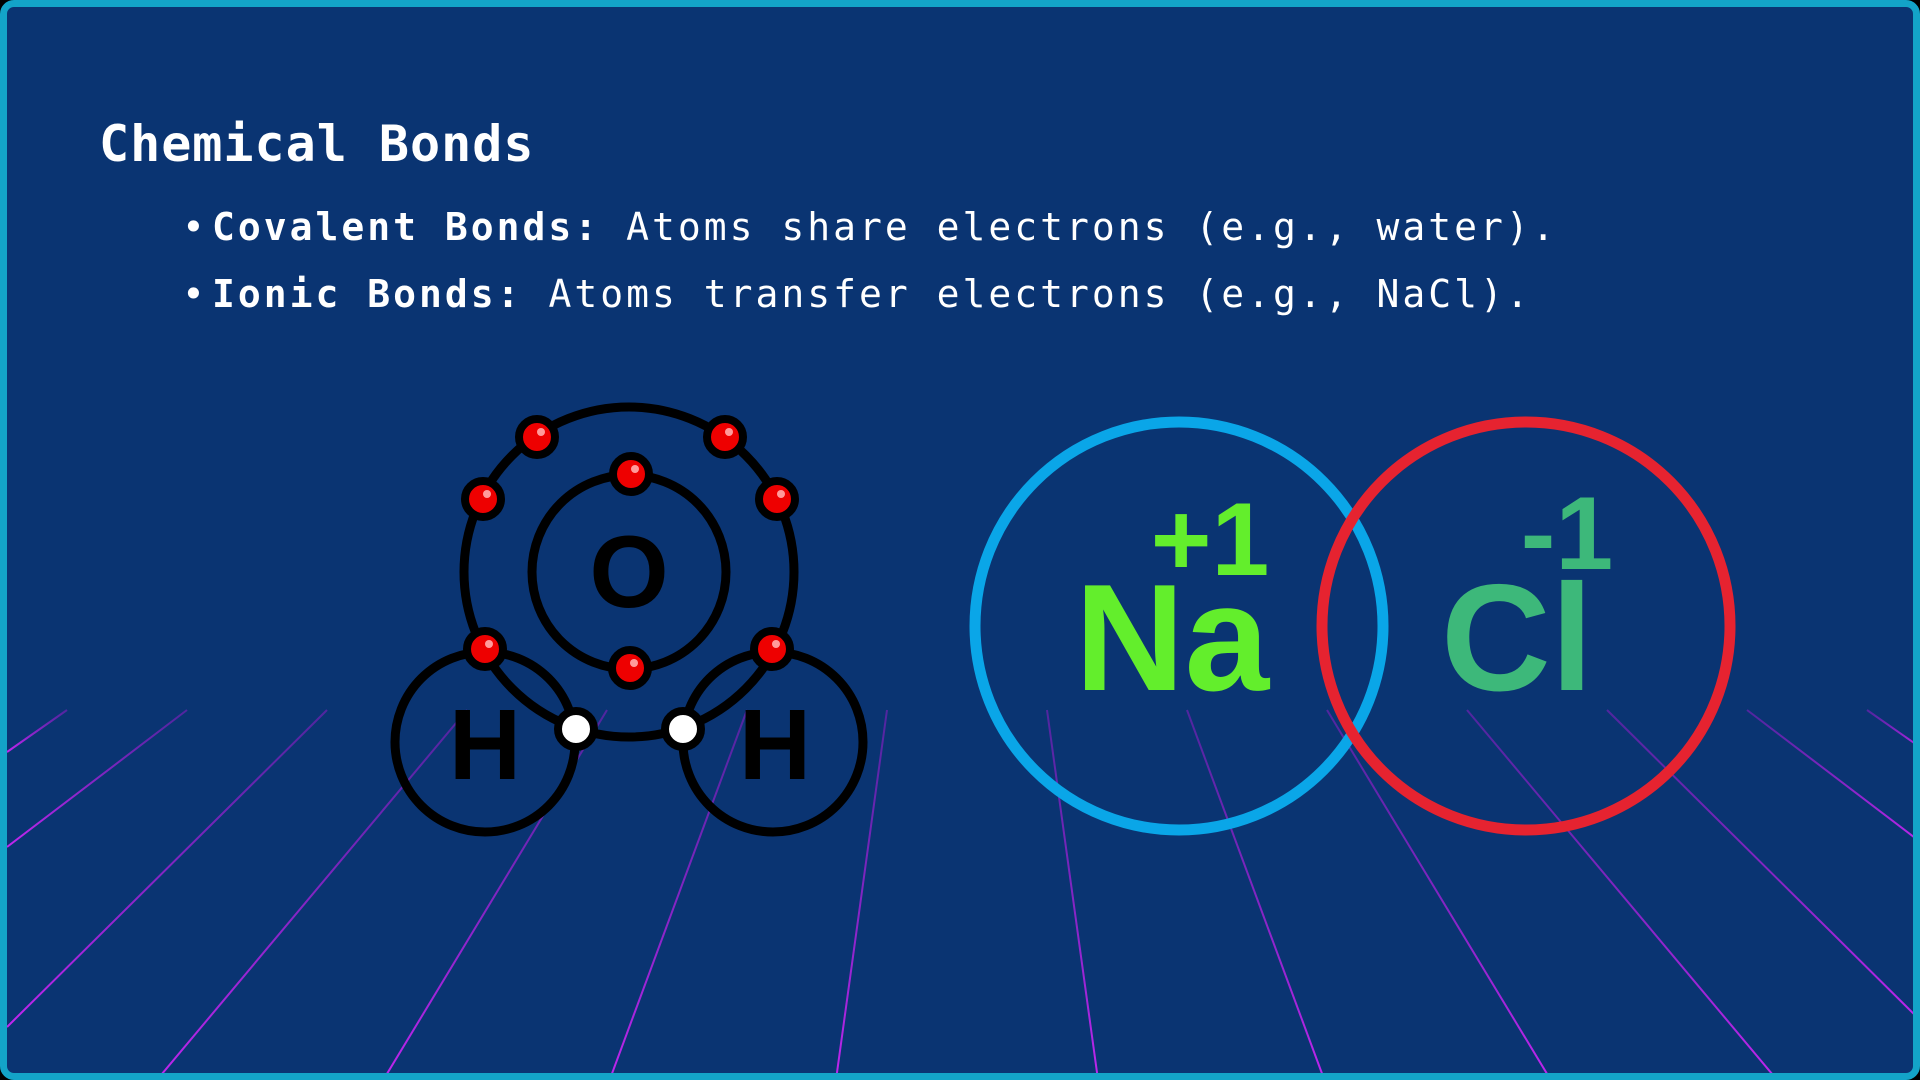  I want to click on bullet-term: Ionic Bonds:, so click(367, 294).